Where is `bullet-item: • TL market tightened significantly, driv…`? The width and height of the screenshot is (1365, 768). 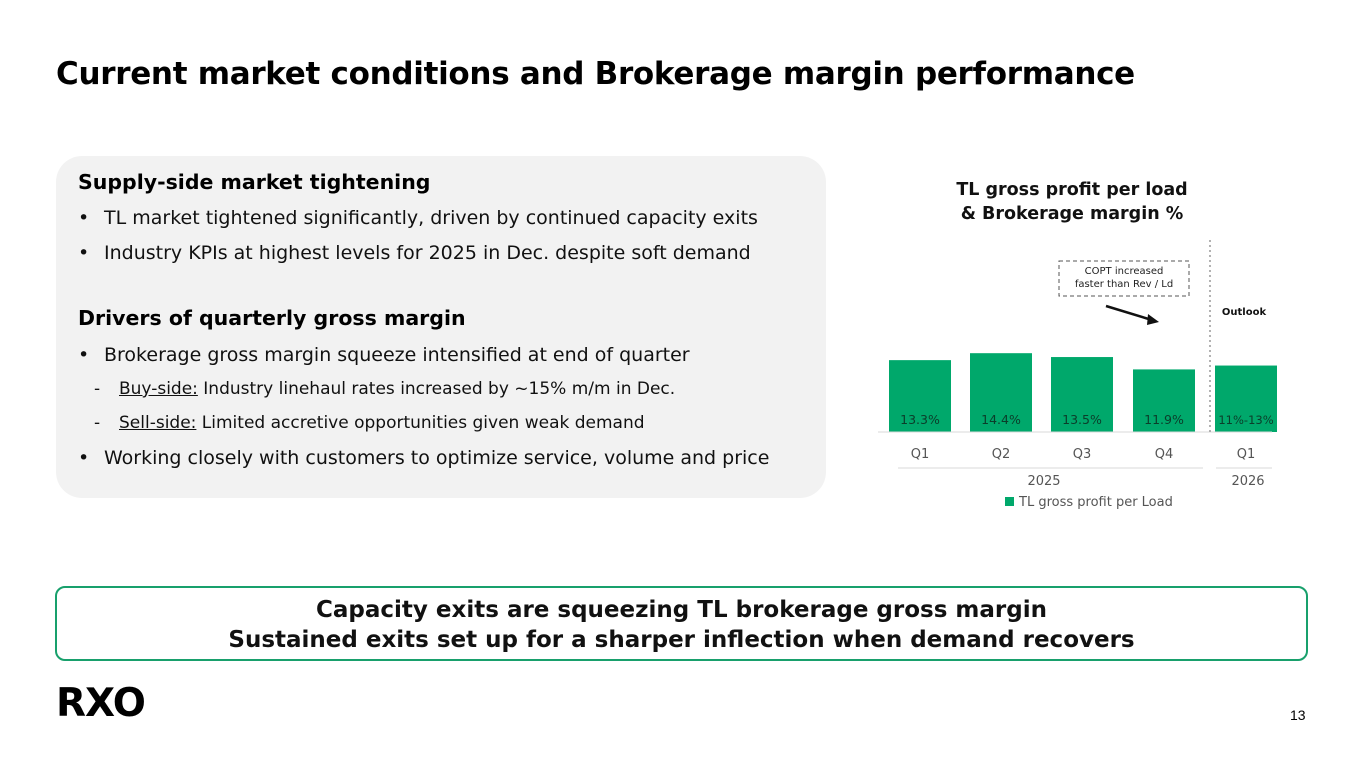 bullet-item: • TL market tightened significantly, driv… is located at coordinates (418, 218).